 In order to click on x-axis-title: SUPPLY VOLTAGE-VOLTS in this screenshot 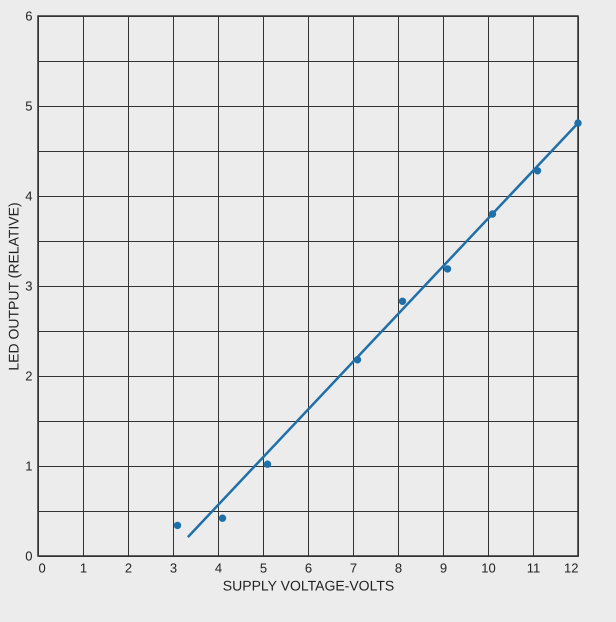, I will do `click(308, 586)`.